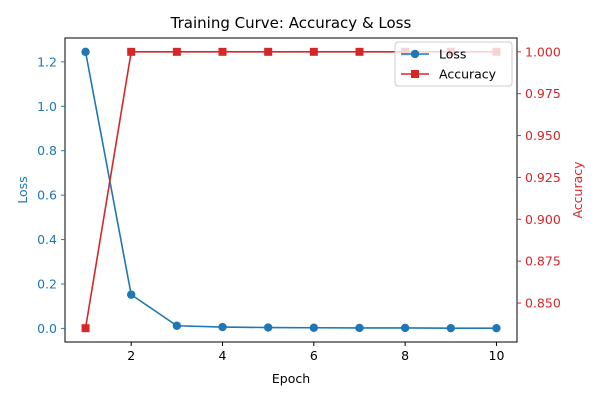 The width and height of the screenshot is (600, 400). I want to click on right-y-tick-label: 0.975, so click(543, 93).